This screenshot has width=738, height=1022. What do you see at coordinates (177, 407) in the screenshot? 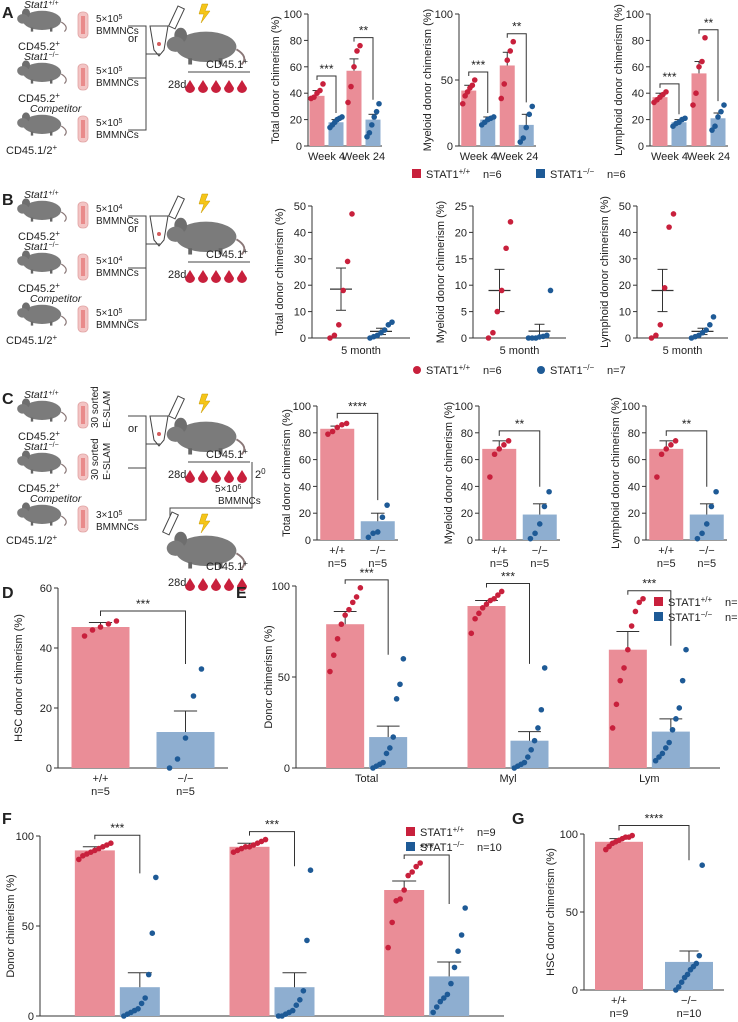
I see `syringe-icon` at bounding box center [177, 407].